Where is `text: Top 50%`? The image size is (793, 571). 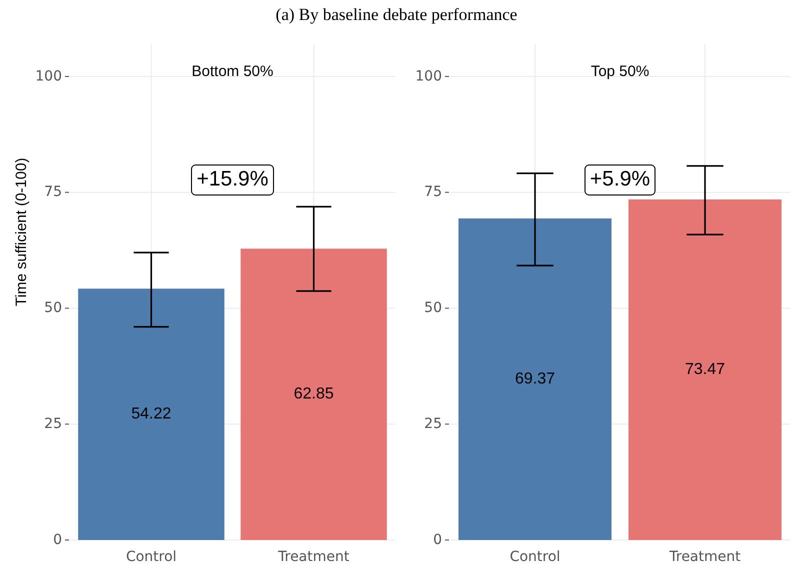
text: Top 50% is located at coordinates (620, 71).